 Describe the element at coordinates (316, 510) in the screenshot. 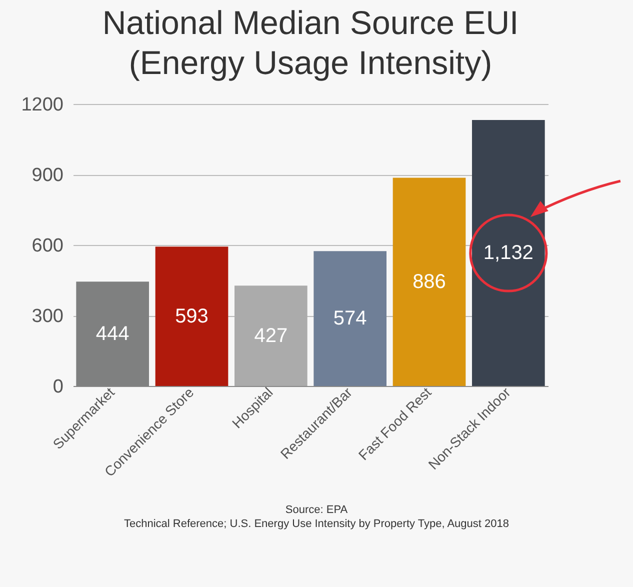

I see `source-note: Source: EPA` at that location.